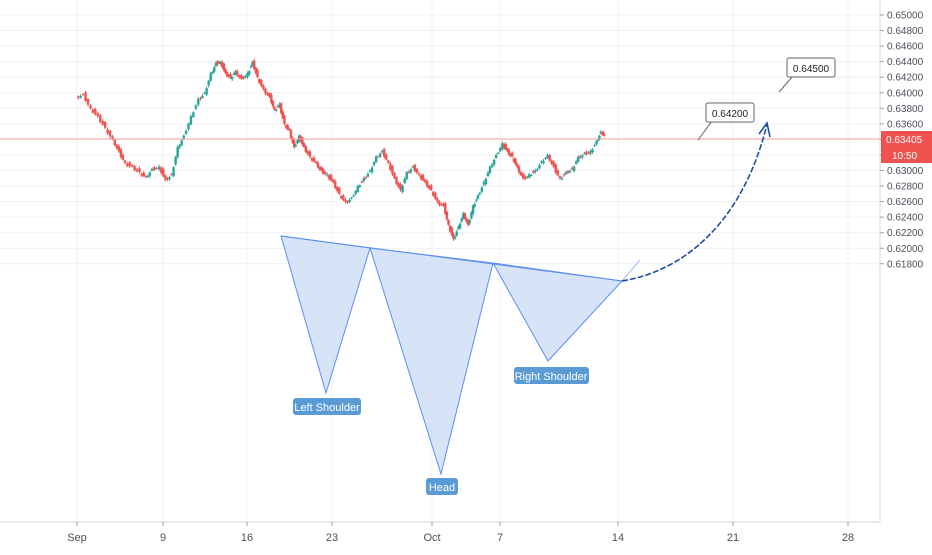 The height and width of the screenshot is (555, 932). What do you see at coordinates (905, 202) in the screenshot?
I see `y-tick-label: 0.62600` at bounding box center [905, 202].